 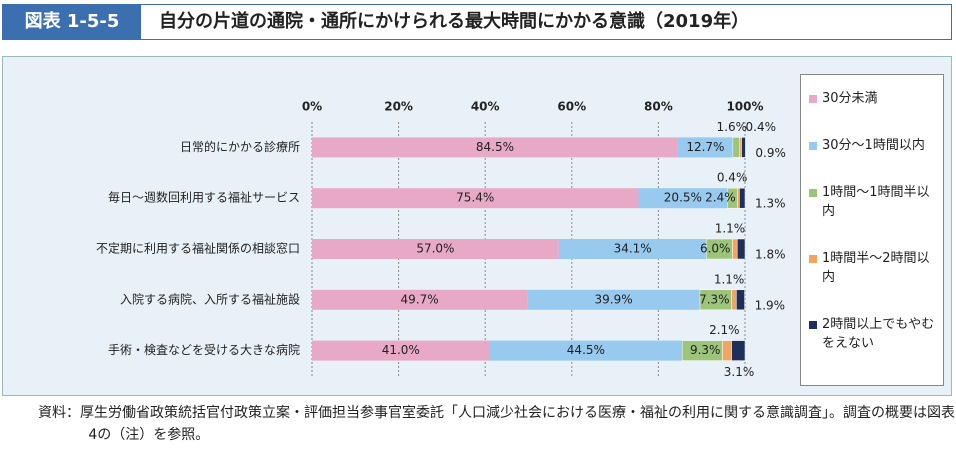 I want to click on value-label: 44.5%, so click(x=586, y=350).